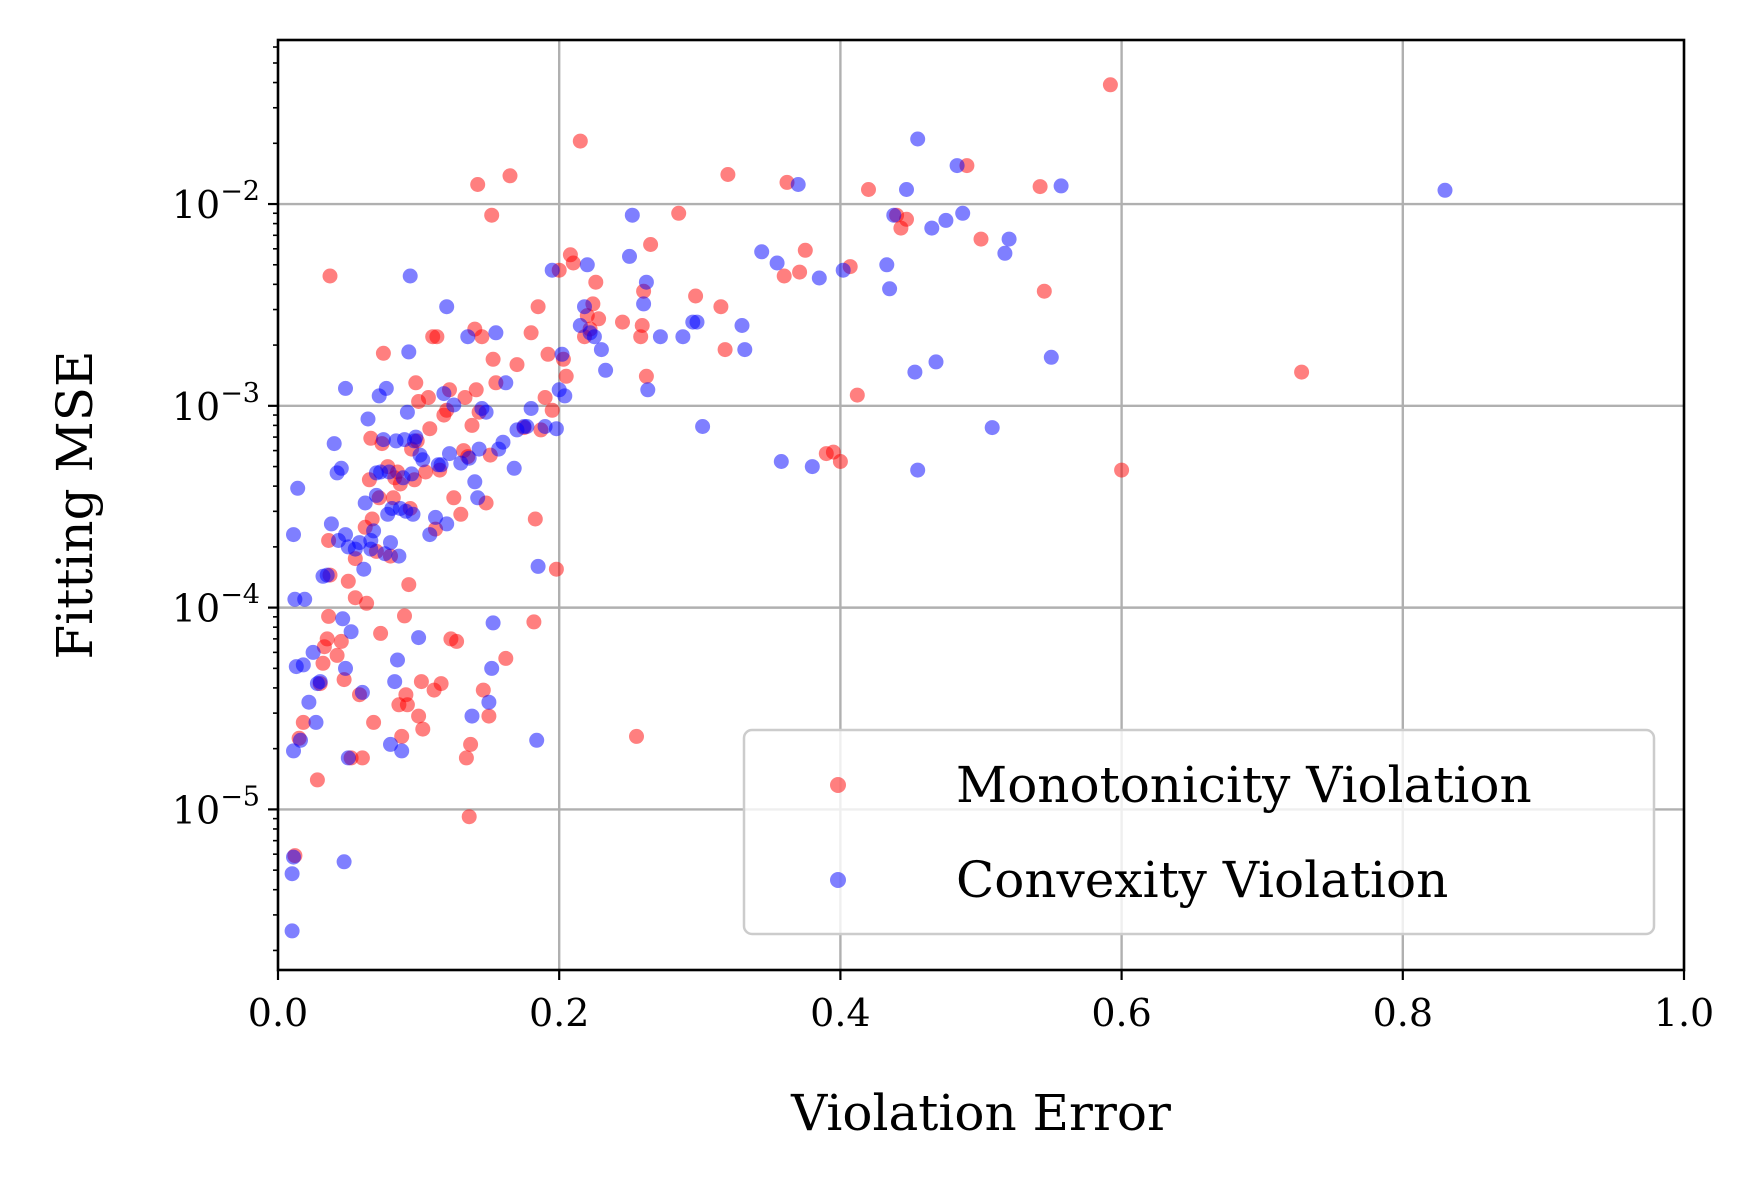  What do you see at coordinates (216, 403) in the screenshot?
I see `y-tick-label: 10−3` at bounding box center [216, 403].